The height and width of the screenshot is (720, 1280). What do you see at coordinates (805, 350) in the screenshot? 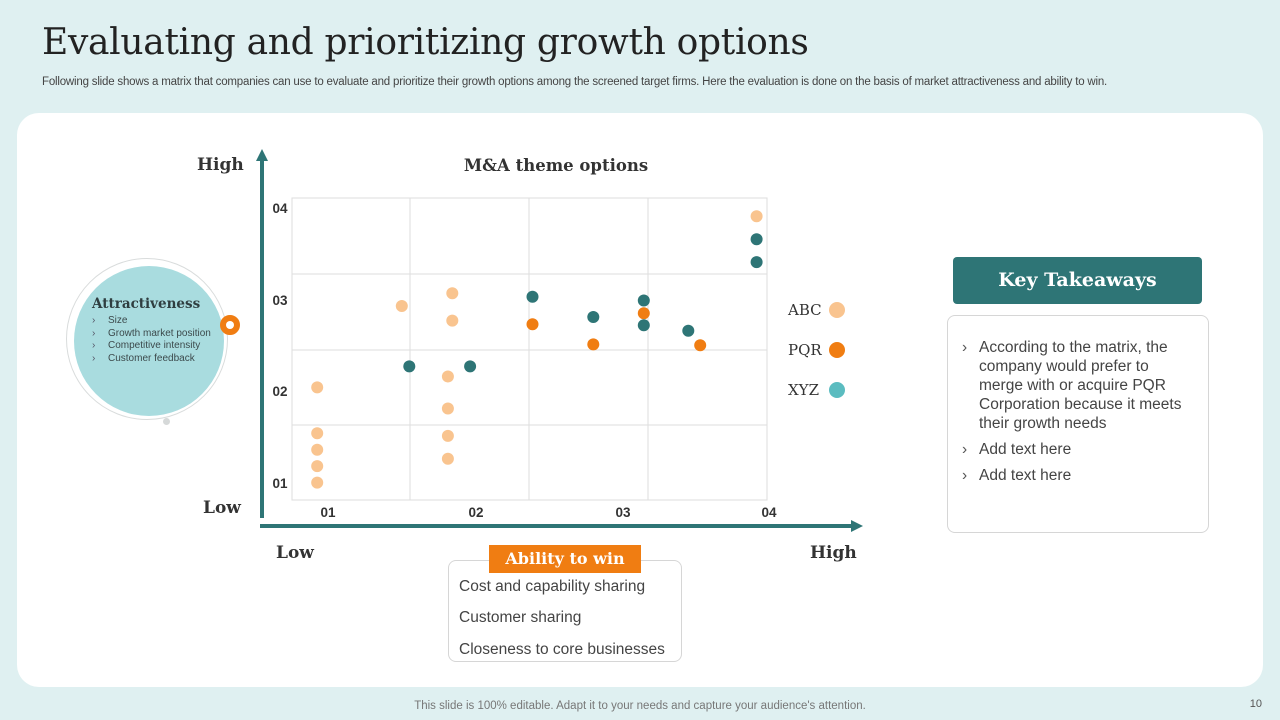
I see `legend-label-pqr: PQR` at bounding box center [805, 350].